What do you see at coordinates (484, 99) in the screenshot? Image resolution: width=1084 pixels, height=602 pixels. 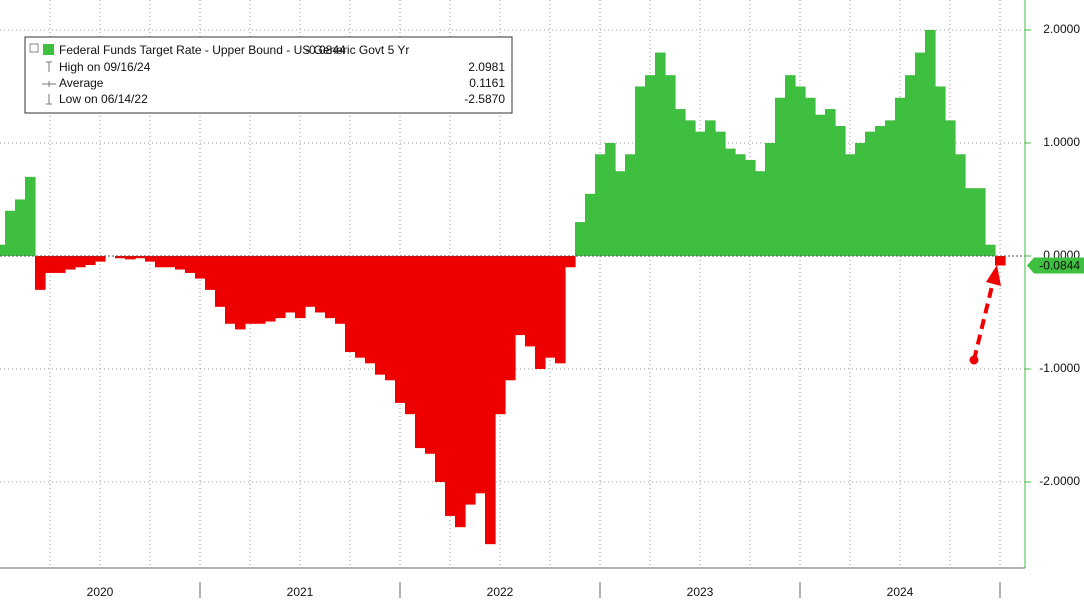 I see `legend-stat-value: -2.5870` at bounding box center [484, 99].